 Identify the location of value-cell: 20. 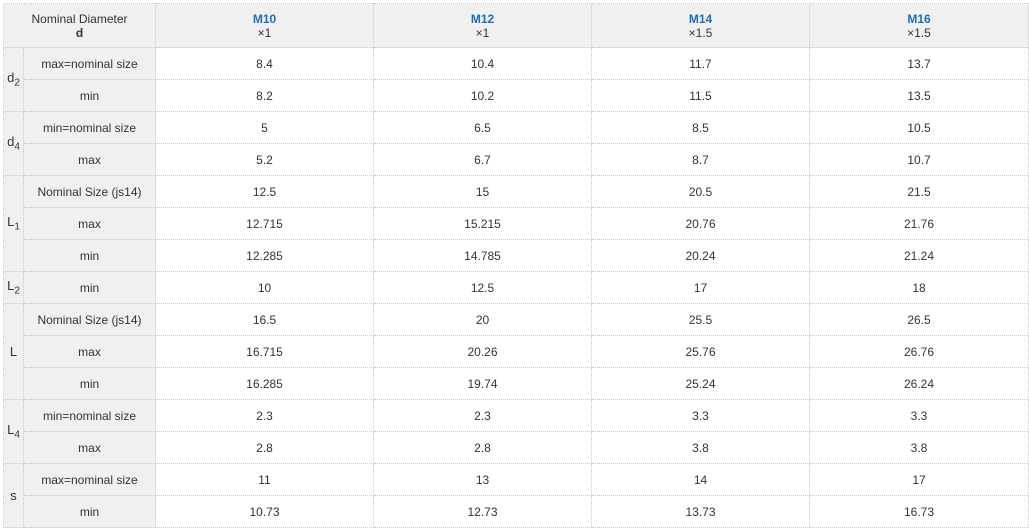
(482, 319).